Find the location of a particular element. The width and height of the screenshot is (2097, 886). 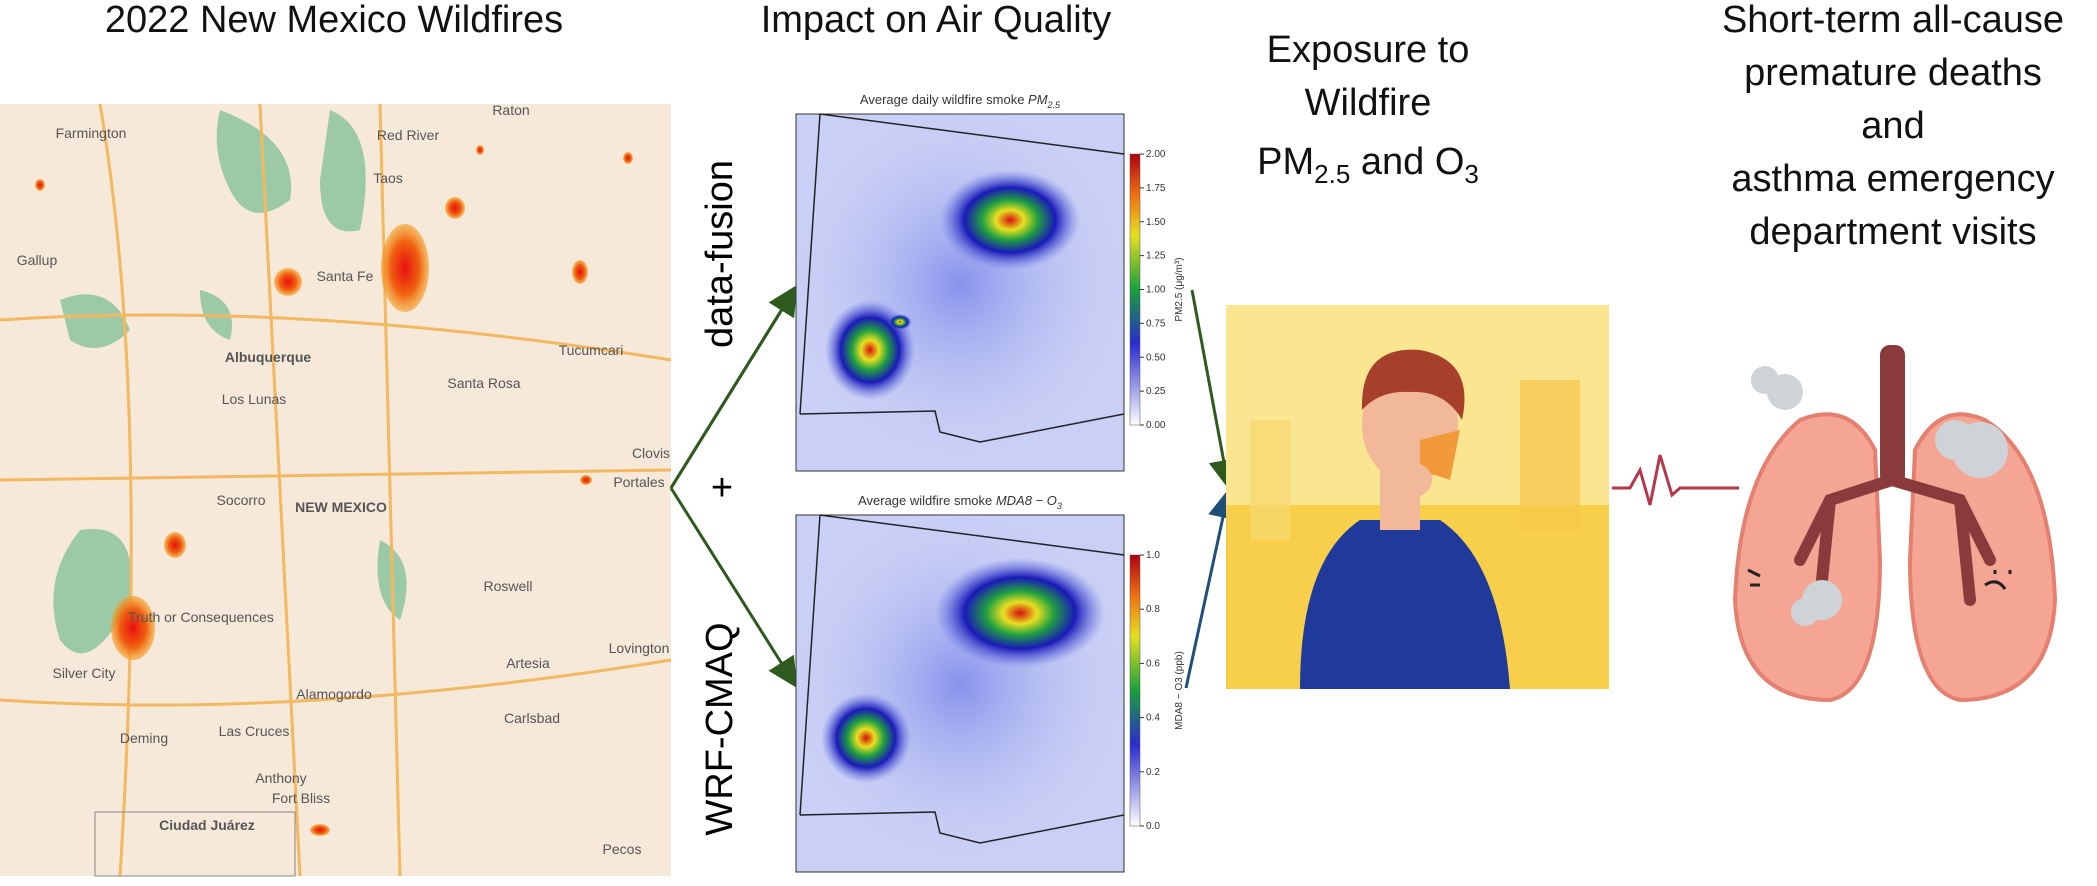

map-label: Santa Rosa is located at coordinates (483, 383).